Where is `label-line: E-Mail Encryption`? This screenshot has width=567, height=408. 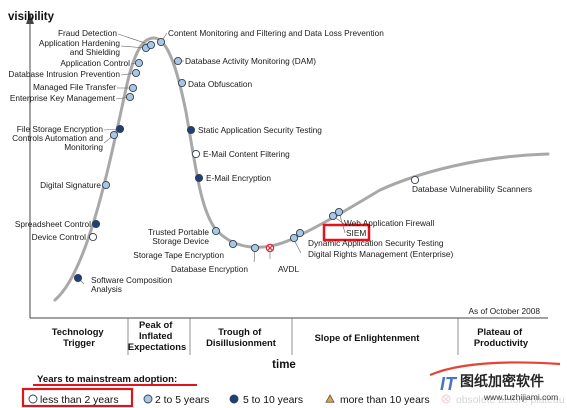
label-line: E-Mail Encryption is located at coordinates (238, 178).